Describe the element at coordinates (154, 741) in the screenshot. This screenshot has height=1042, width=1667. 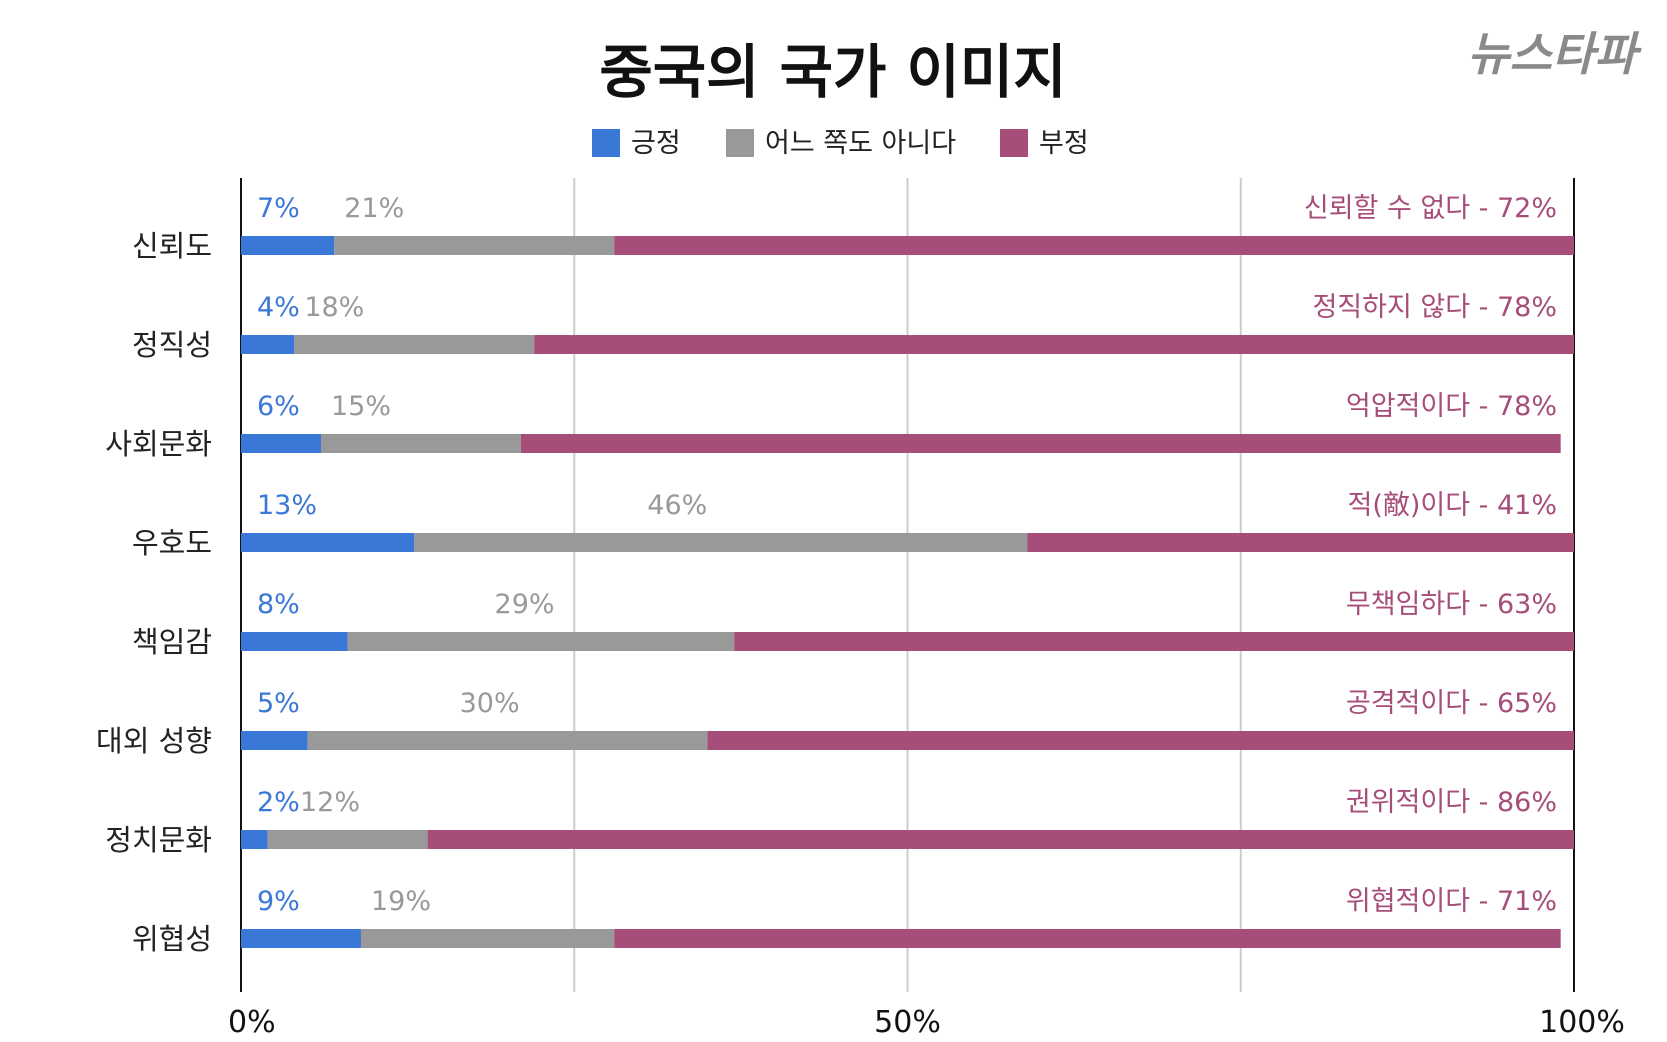
I see `category-label: 대외 성향` at that location.